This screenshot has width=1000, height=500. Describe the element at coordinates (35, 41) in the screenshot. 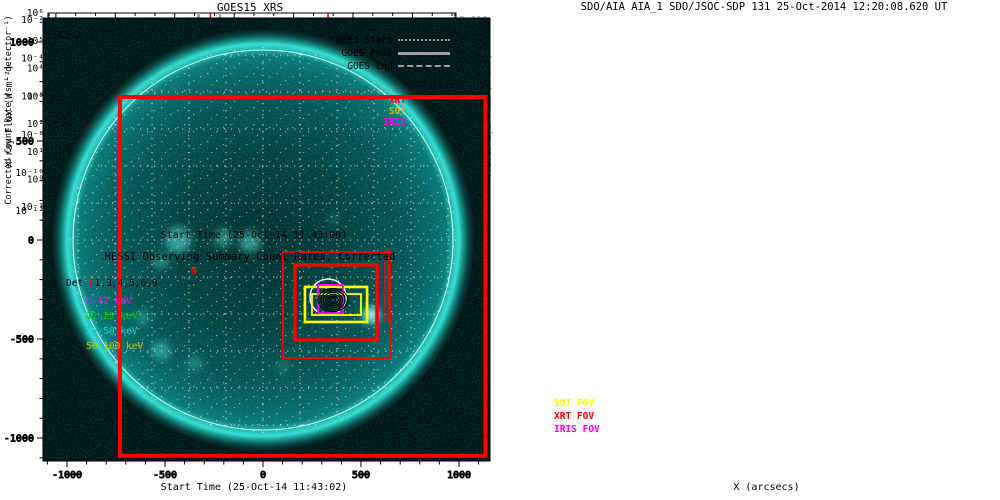

I see `svg-text: 10⁵` at that location.